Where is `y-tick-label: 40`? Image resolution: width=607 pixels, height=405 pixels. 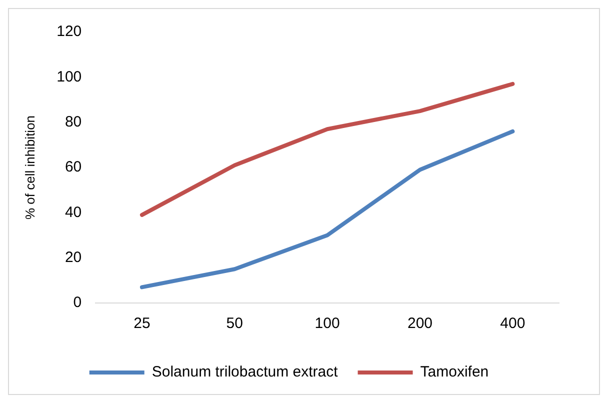 y-tick-label: 40 is located at coordinates (73, 212).